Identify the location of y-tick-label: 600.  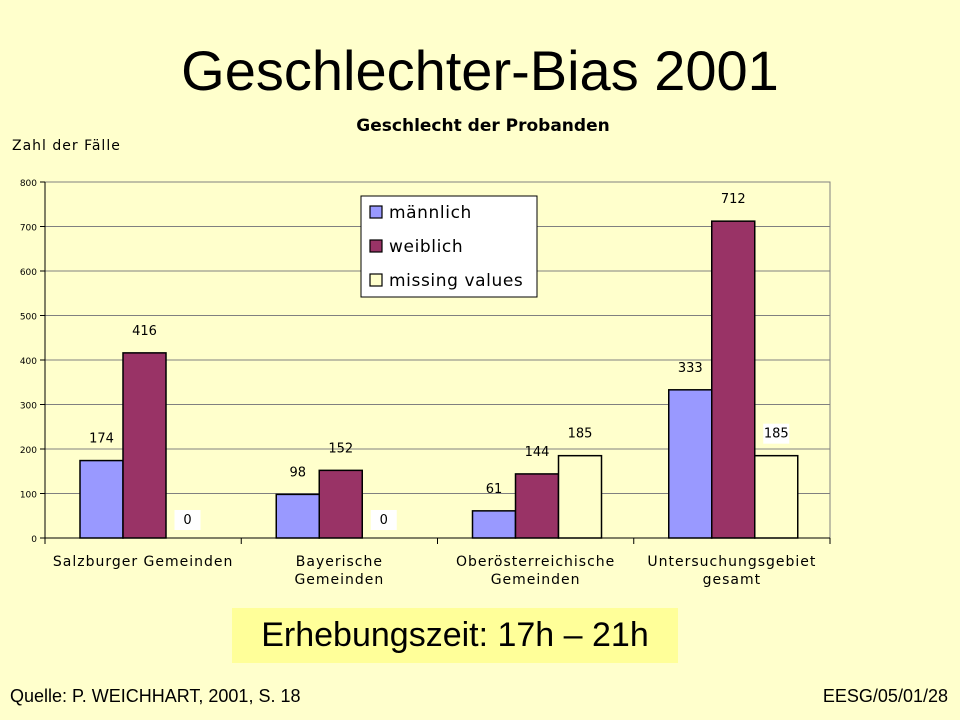
(28, 273).